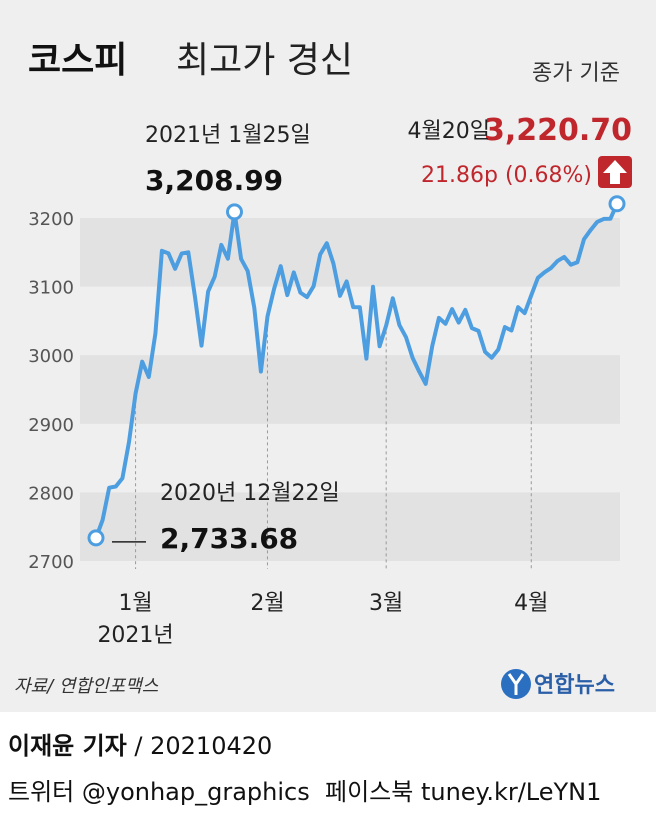 The width and height of the screenshot is (656, 827). What do you see at coordinates (449, 131) in the screenshot?
I see `date-label: 4월20일` at bounding box center [449, 131].